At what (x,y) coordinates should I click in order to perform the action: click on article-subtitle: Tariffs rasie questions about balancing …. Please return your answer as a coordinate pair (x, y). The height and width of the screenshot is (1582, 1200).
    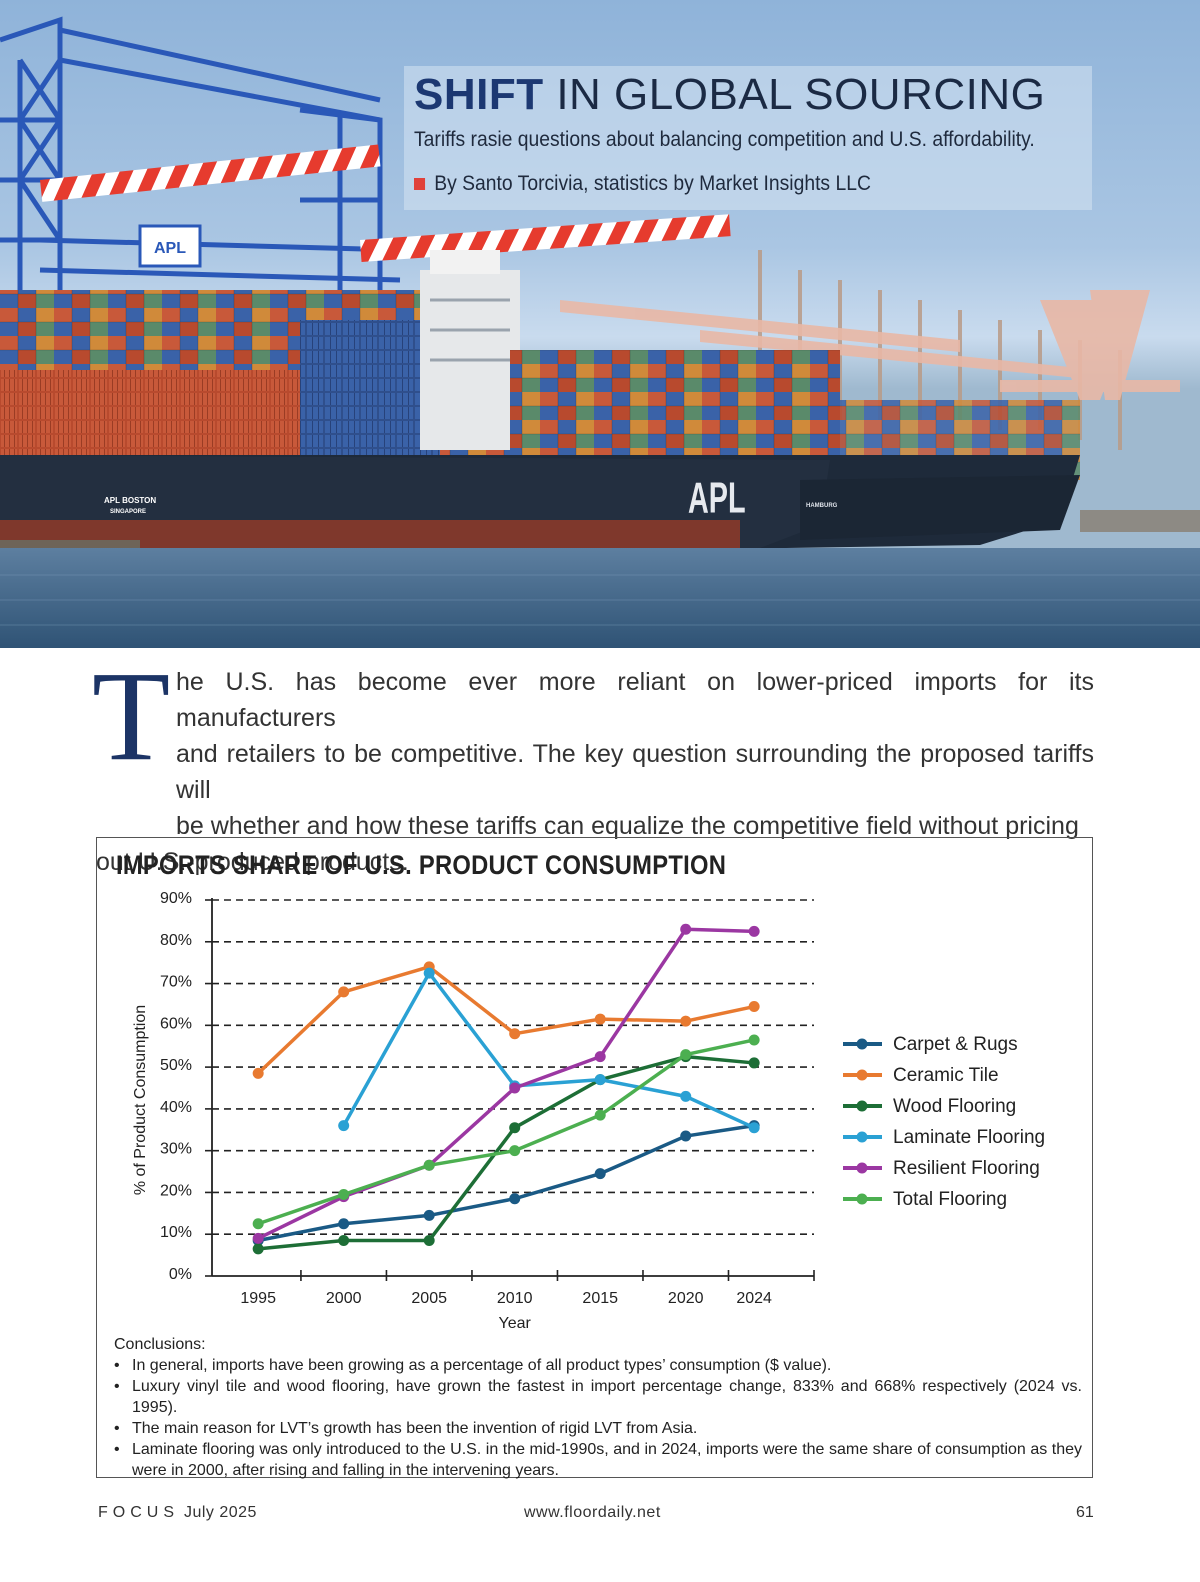
    Looking at the image, I should click on (724, 139).